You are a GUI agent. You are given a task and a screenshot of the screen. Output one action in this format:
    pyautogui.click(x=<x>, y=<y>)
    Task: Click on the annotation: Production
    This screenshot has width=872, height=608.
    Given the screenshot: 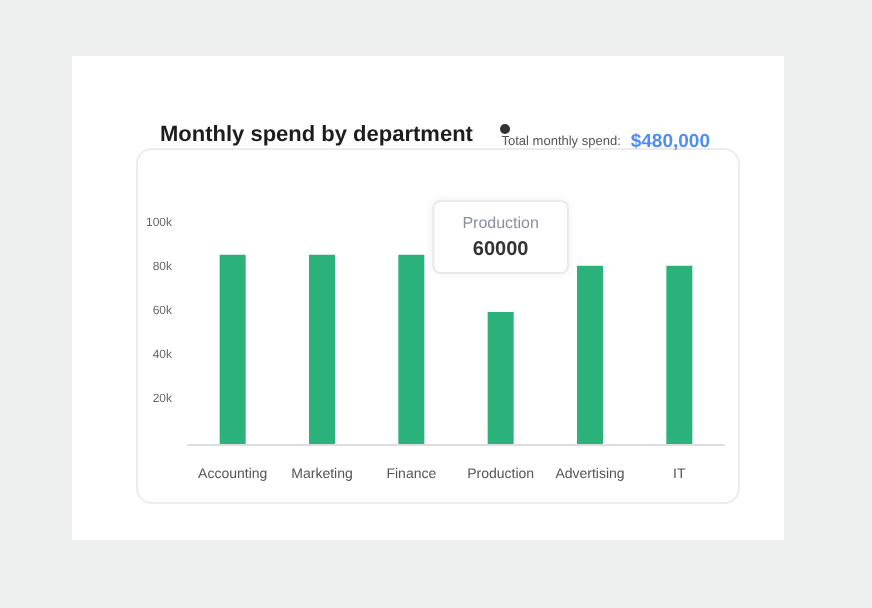 What is the action you would take?
    pyautogui.click(x=500, y=223)
    